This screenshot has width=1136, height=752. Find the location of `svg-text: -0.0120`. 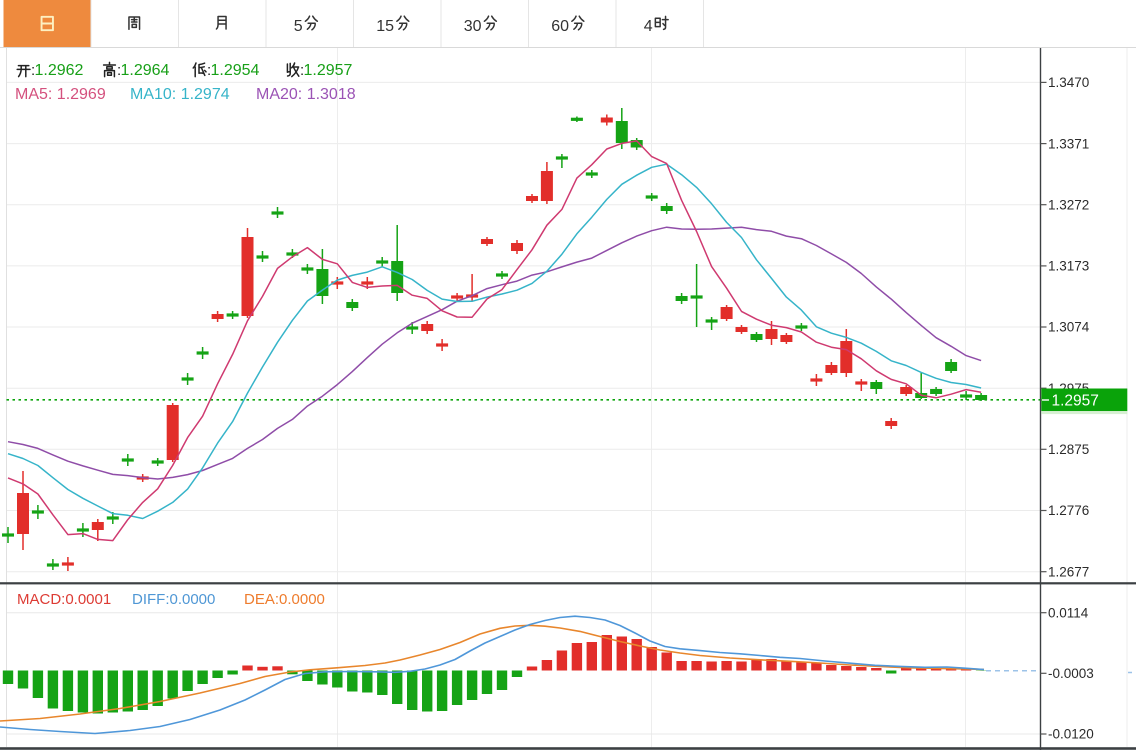

svg-text: -0.0120 is located at coordinates (1071, 734).